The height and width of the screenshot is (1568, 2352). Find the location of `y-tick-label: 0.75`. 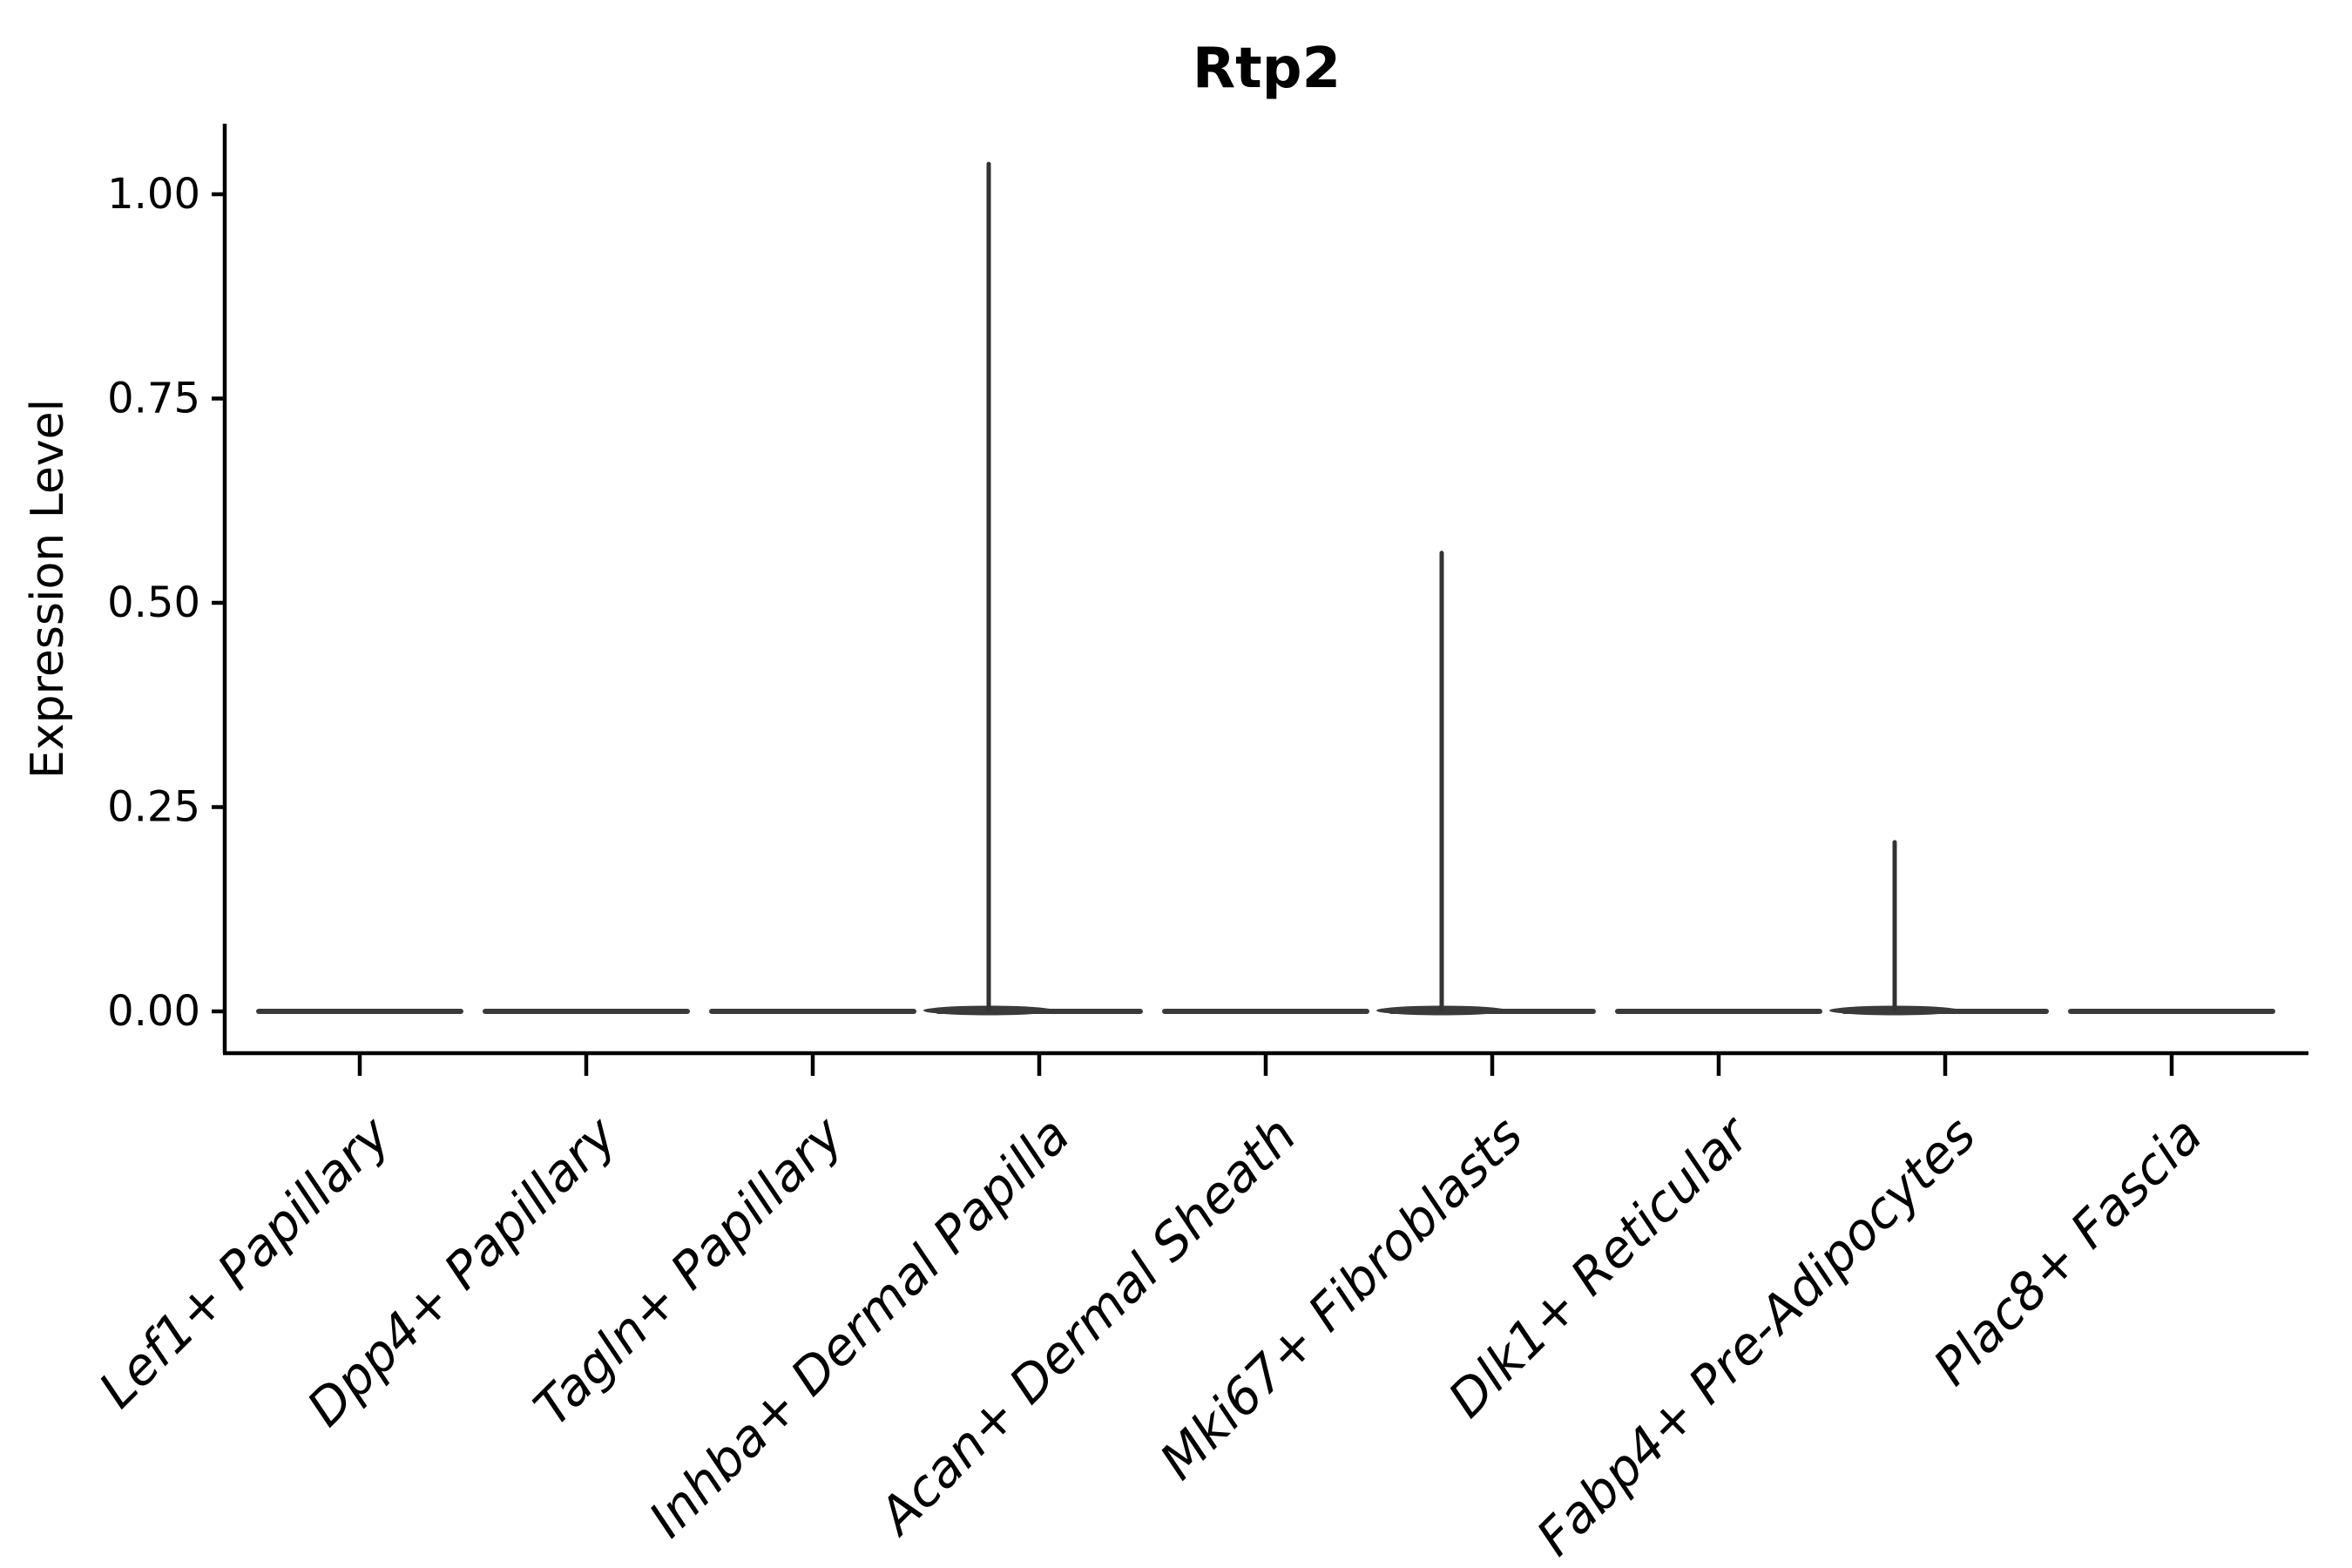

y-tick-label: 0.75 is located at coordinates (153, 399).